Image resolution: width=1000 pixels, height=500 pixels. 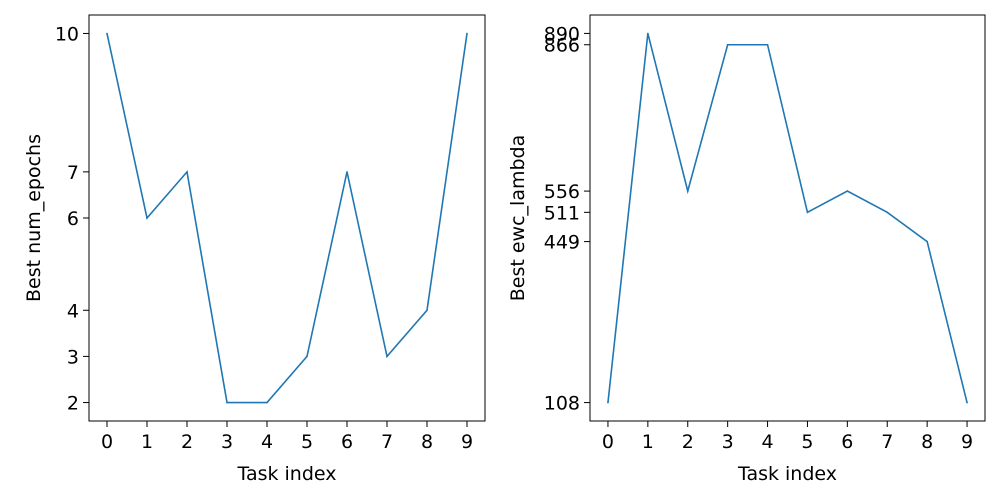 I want to click on y-tick-label: 866, so click(x=562, y=46).